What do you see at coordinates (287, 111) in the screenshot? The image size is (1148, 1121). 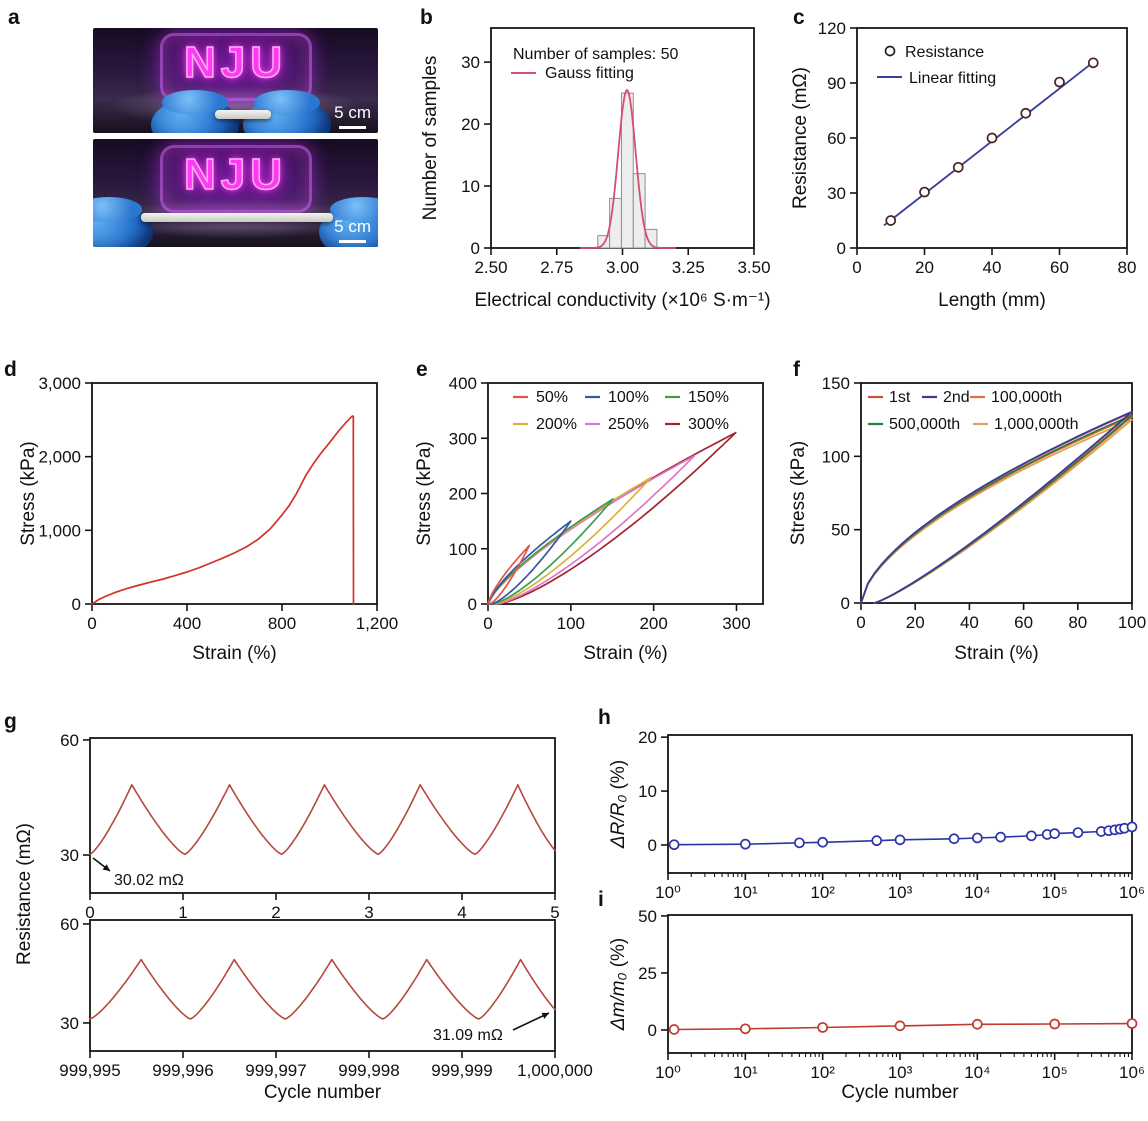 I see `right-glove` at bounding box center [287, 111].